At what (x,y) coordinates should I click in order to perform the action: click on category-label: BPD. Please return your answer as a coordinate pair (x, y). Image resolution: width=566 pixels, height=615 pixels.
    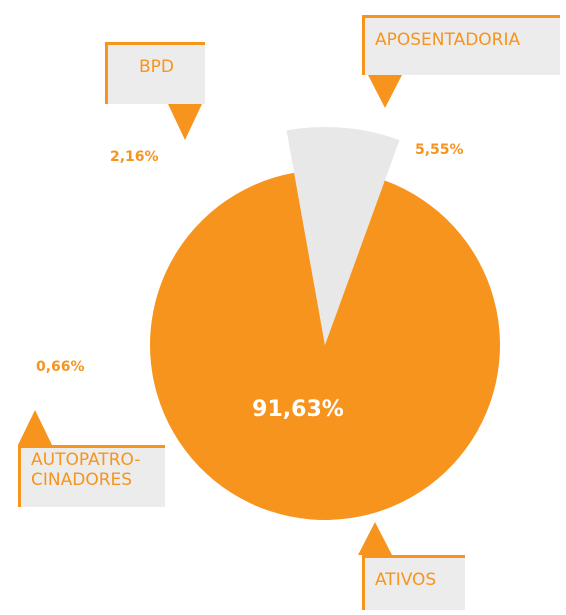
    Looking at the image, I should click on (155, 73).